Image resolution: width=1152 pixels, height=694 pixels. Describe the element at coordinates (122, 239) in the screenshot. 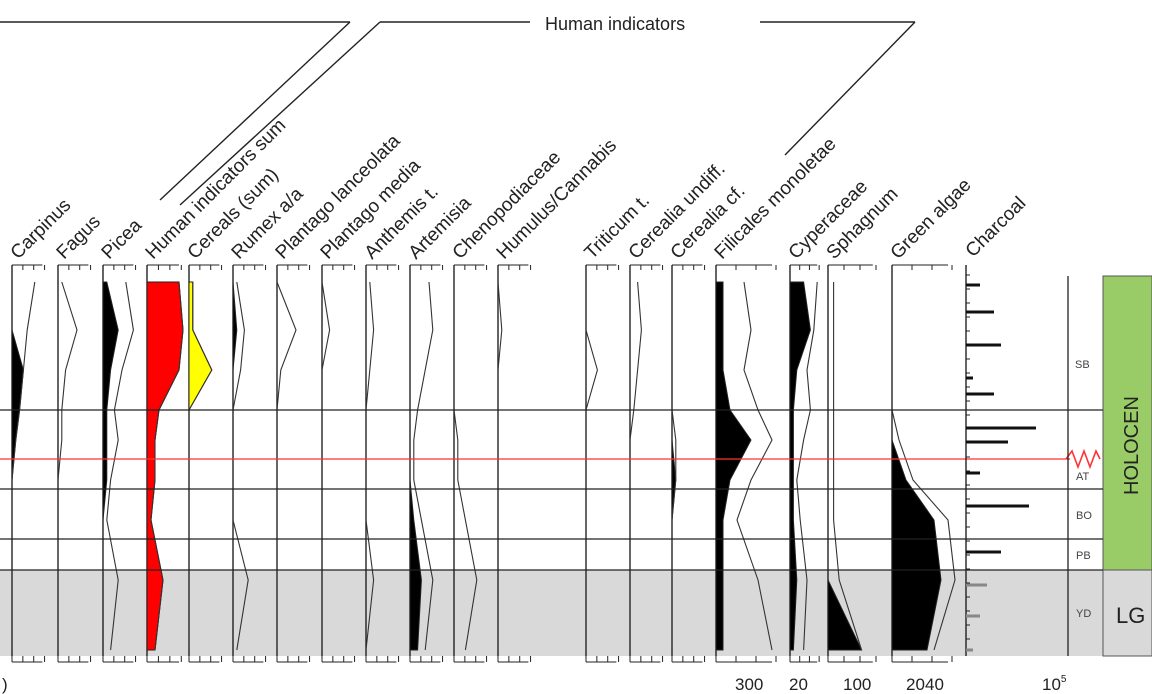

I see `taxon-label: Picea` at that location.